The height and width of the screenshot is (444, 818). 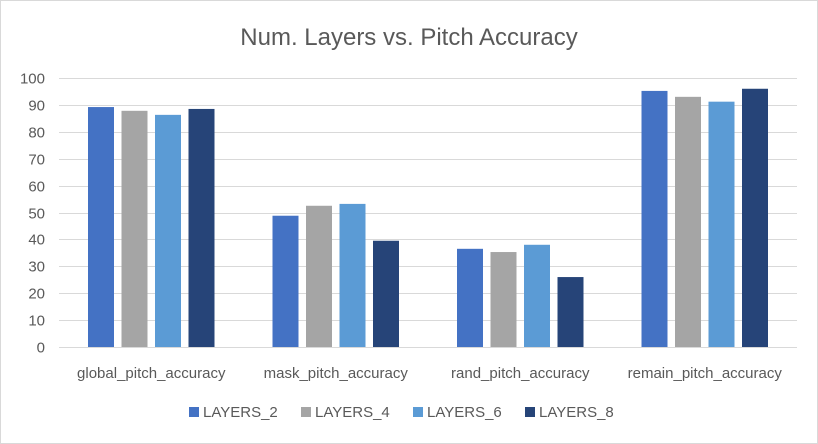 I want to click on bar-layers-2-rand-pitch-accuracy, so click(x=470, y=297).